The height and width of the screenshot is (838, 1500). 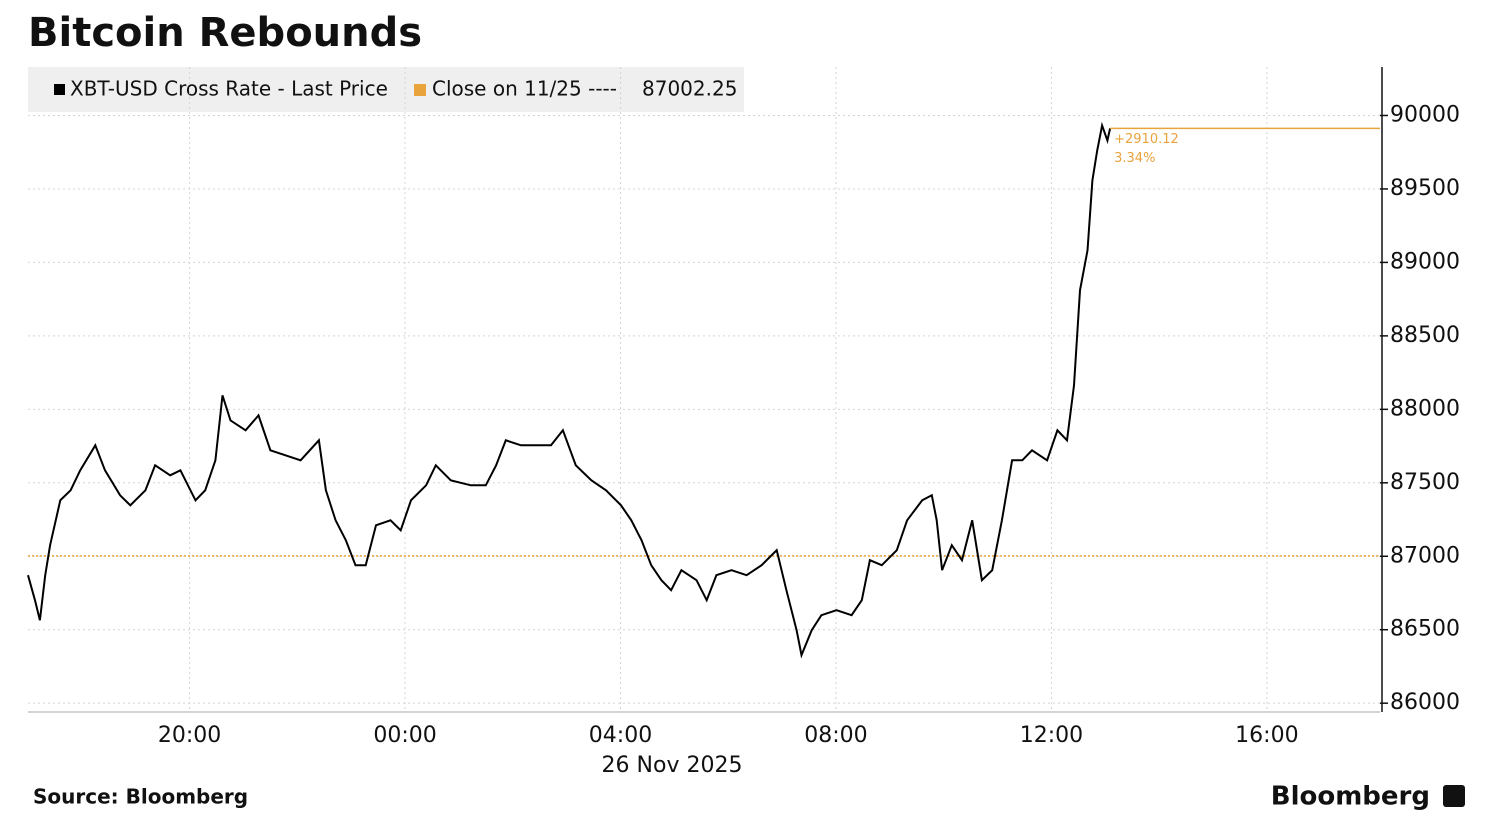 What do you see at coordinates (672, 765) in the screenshot?
I see `x-axis-label: 26 Nov 2025` at bounding box center [672, 765].